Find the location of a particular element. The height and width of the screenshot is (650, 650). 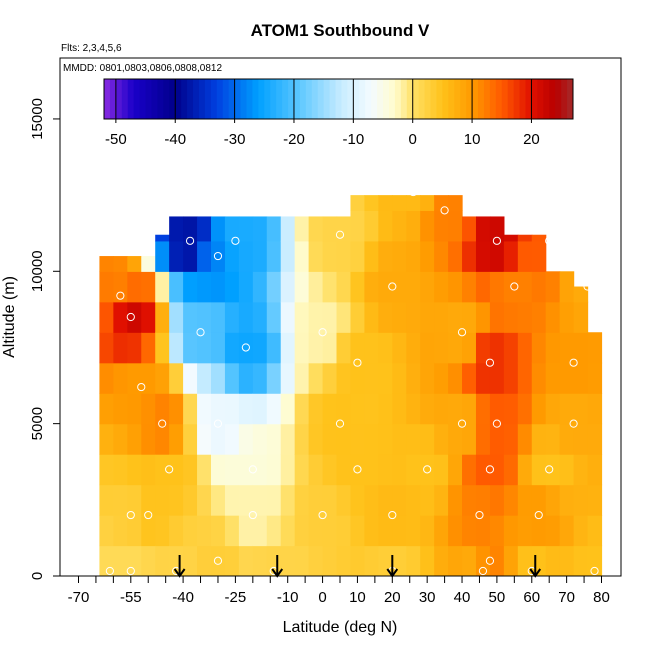

y-tick-label: 10000 is located at coordinates (37, 271).